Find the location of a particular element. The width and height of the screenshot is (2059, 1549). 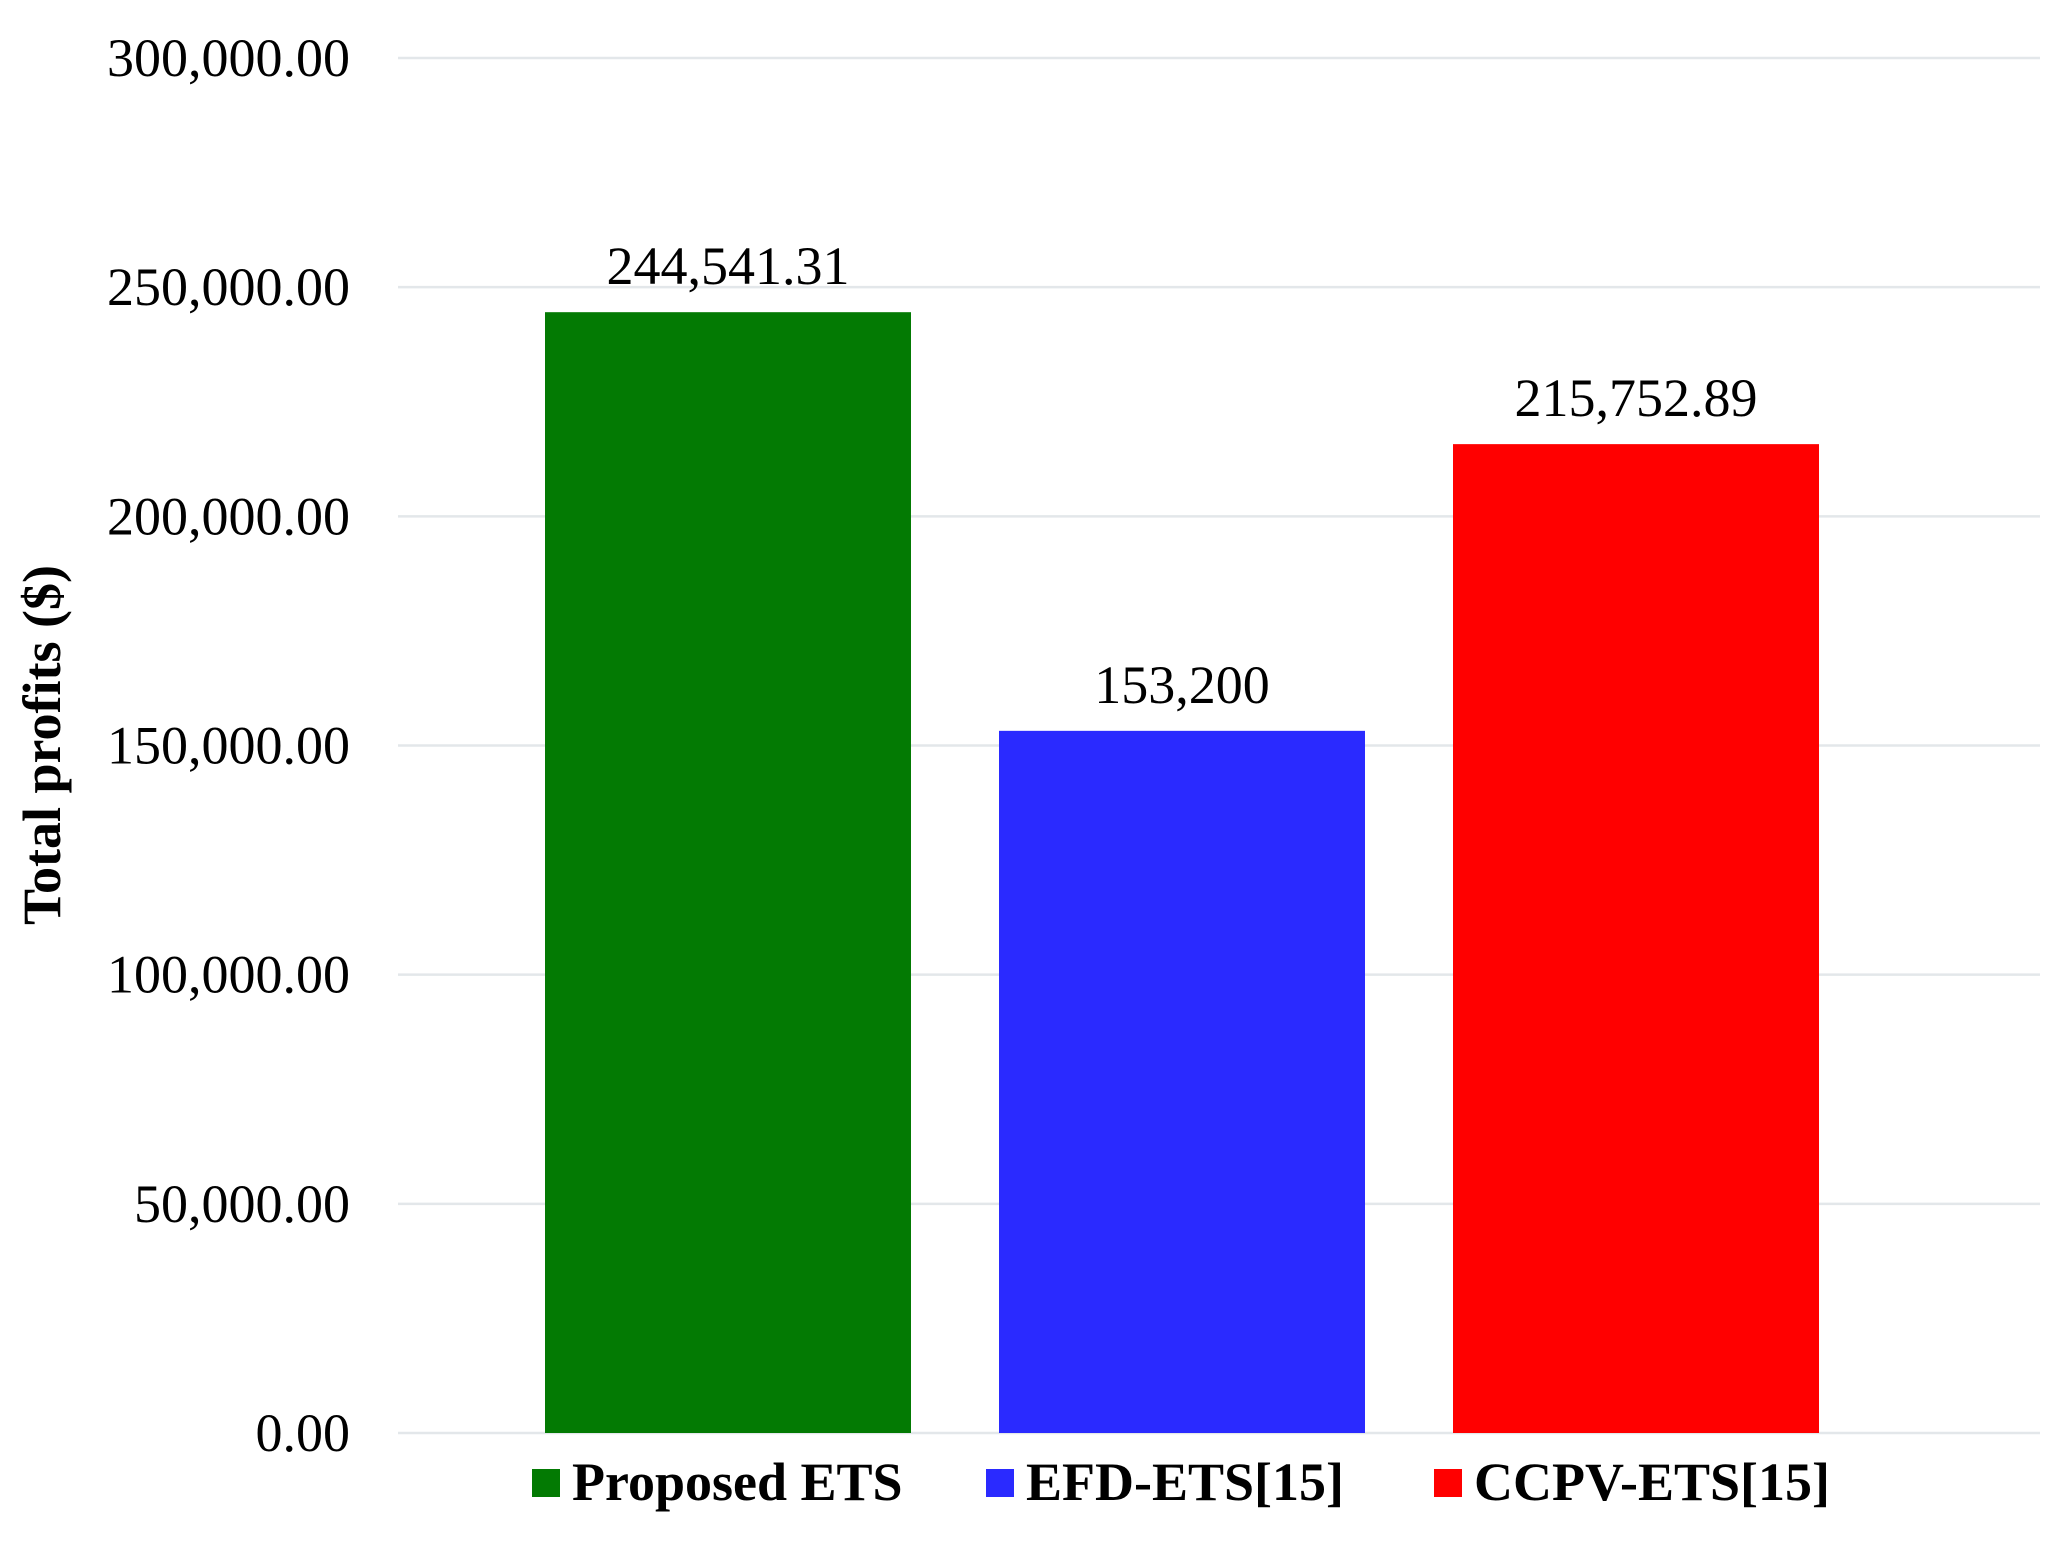

y-tick-label: 0.00 is located at coordinates (303, 1433).